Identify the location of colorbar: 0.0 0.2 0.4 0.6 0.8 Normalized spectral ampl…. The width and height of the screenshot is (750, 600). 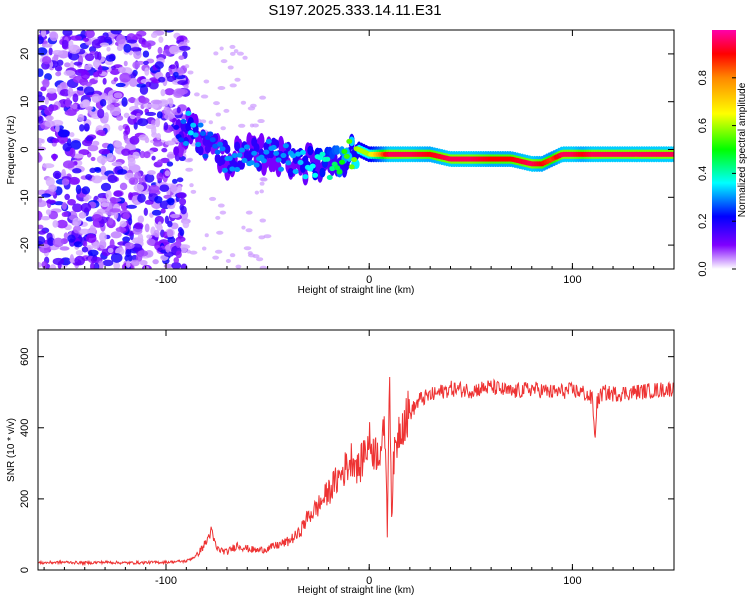
(722, 153).